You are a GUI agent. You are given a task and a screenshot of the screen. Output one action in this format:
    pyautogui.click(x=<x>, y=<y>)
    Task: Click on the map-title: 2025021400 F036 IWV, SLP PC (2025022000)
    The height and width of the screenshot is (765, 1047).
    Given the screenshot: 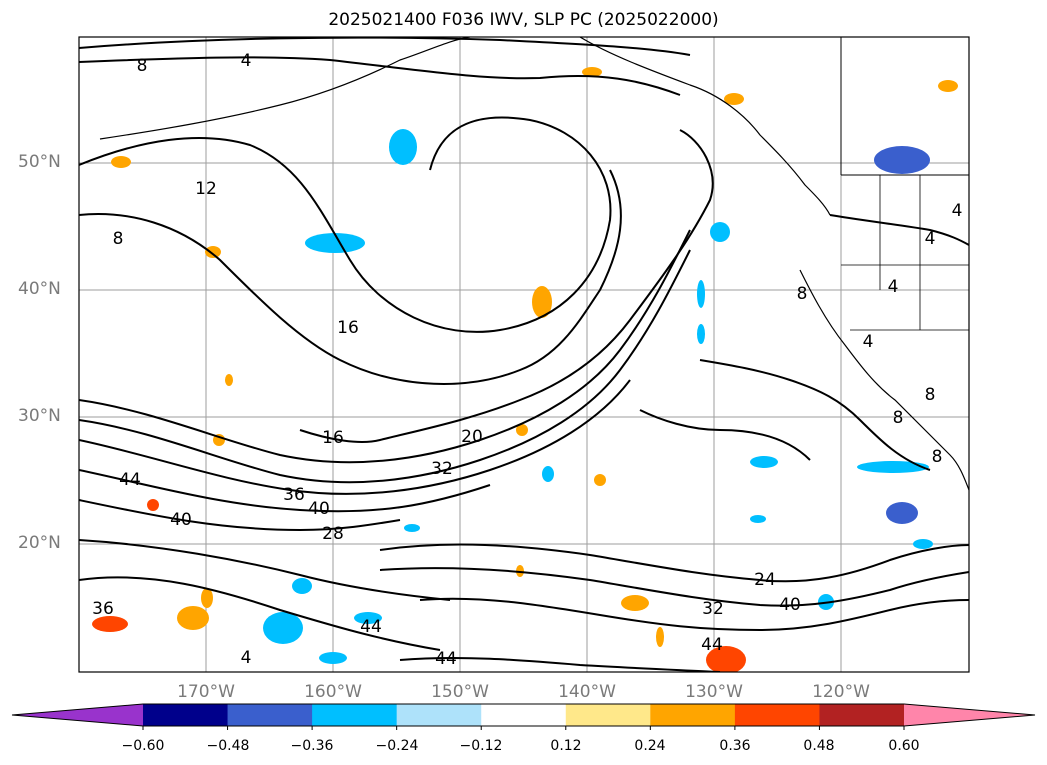 What is the action you would take?
    pyautogui.click(x=523, y=20)
    